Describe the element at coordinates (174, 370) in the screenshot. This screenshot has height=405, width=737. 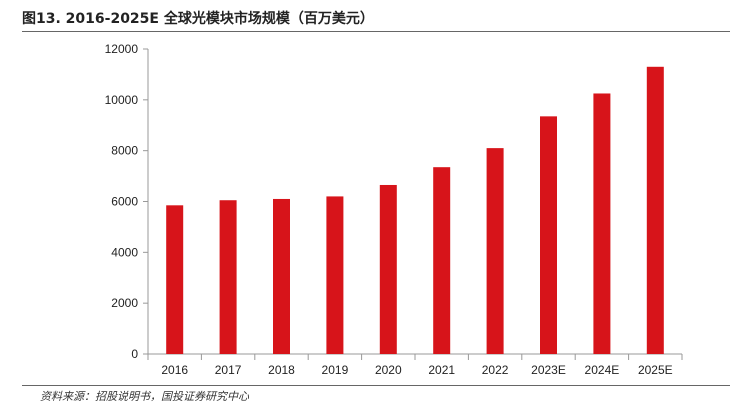
I see `x-tick-label: 2016` at that location.